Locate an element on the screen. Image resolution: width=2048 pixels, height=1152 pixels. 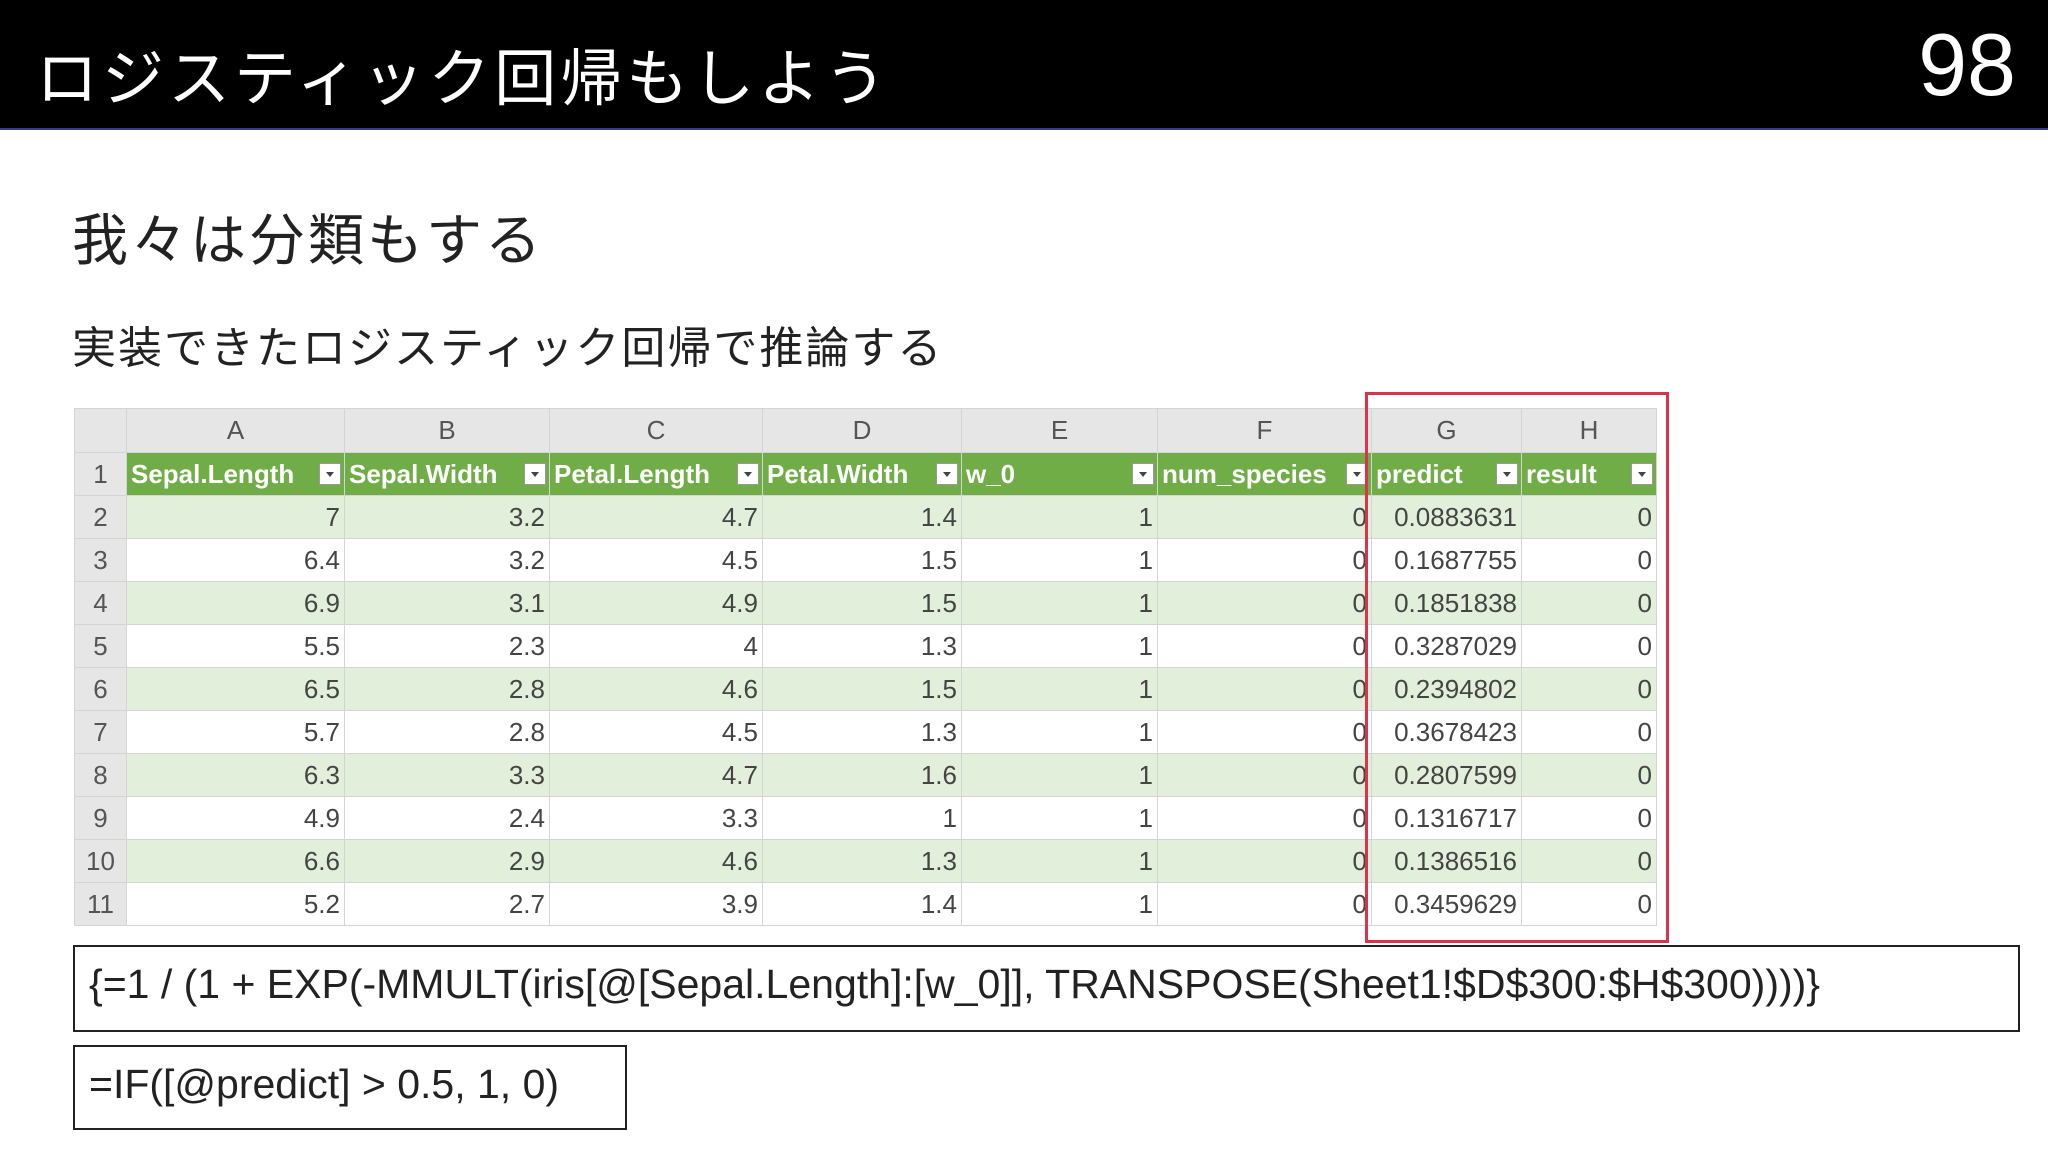
data-row: 9 4.9 2.4 3.3 1 1 0 0.1316717 0 is located at coordinates (865, 818).